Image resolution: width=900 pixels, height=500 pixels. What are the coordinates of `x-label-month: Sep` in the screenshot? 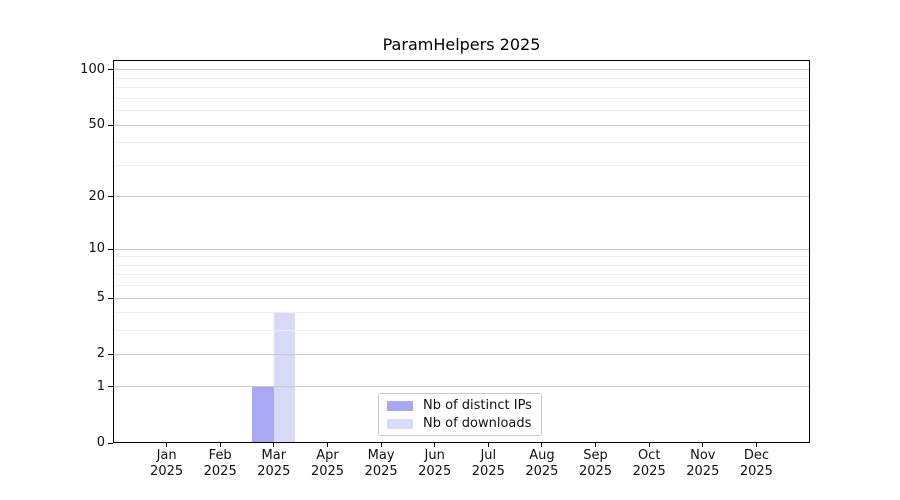 It's located at (595, 455).